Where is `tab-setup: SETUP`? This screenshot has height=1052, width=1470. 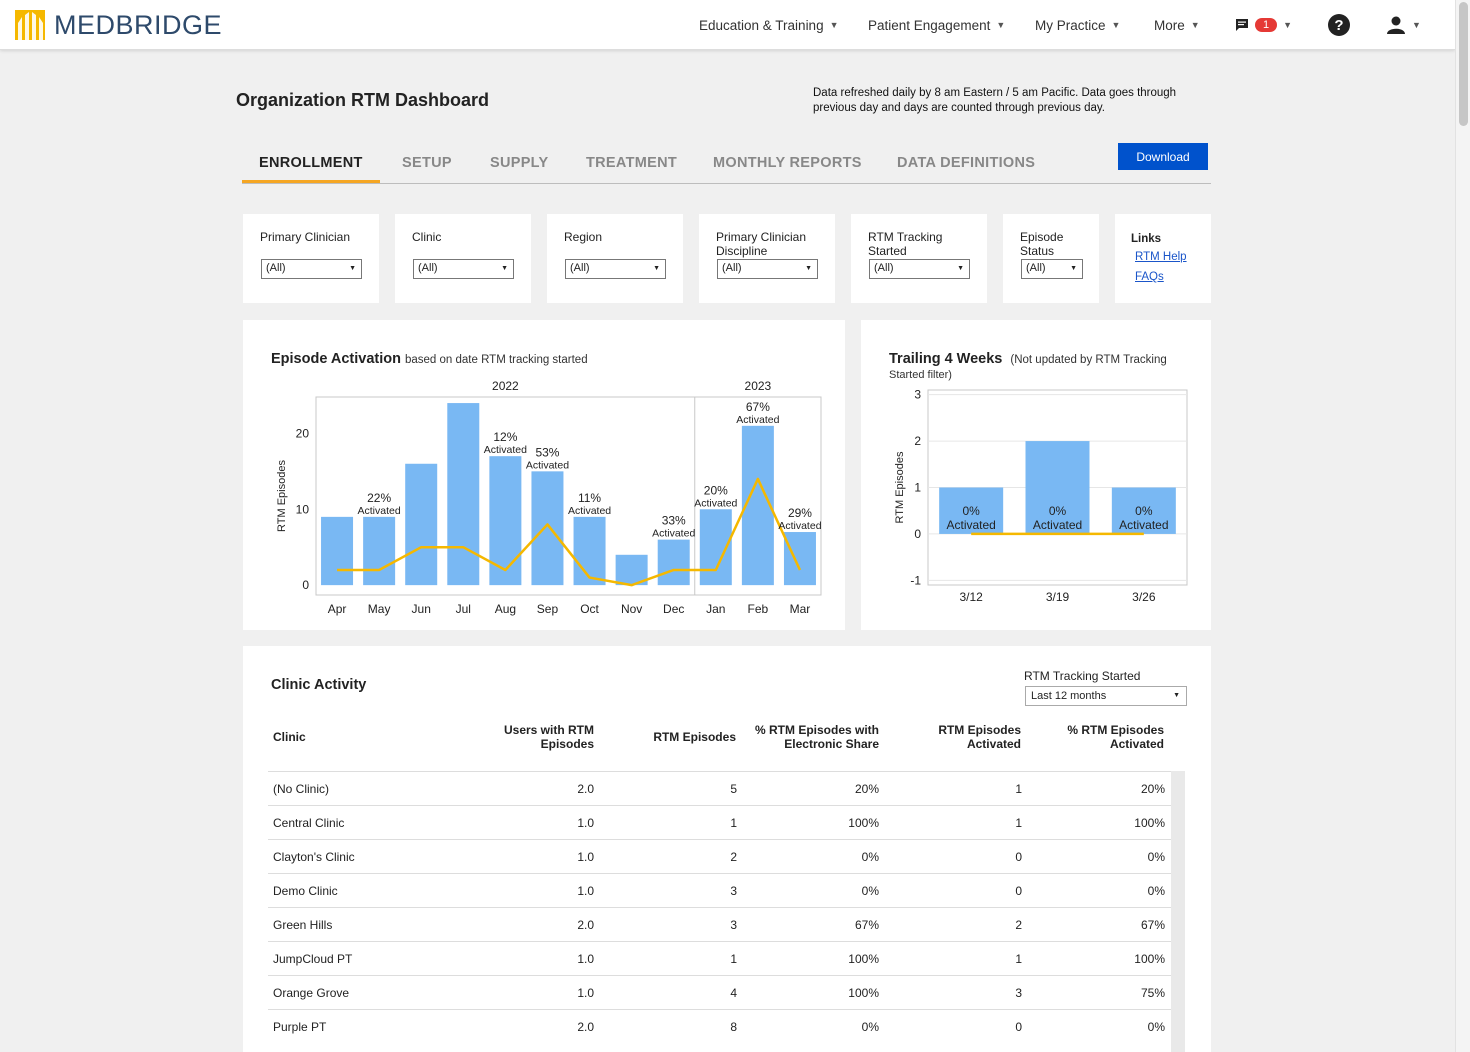
tab-setup: SETUP is located at coordinates (427, 163).